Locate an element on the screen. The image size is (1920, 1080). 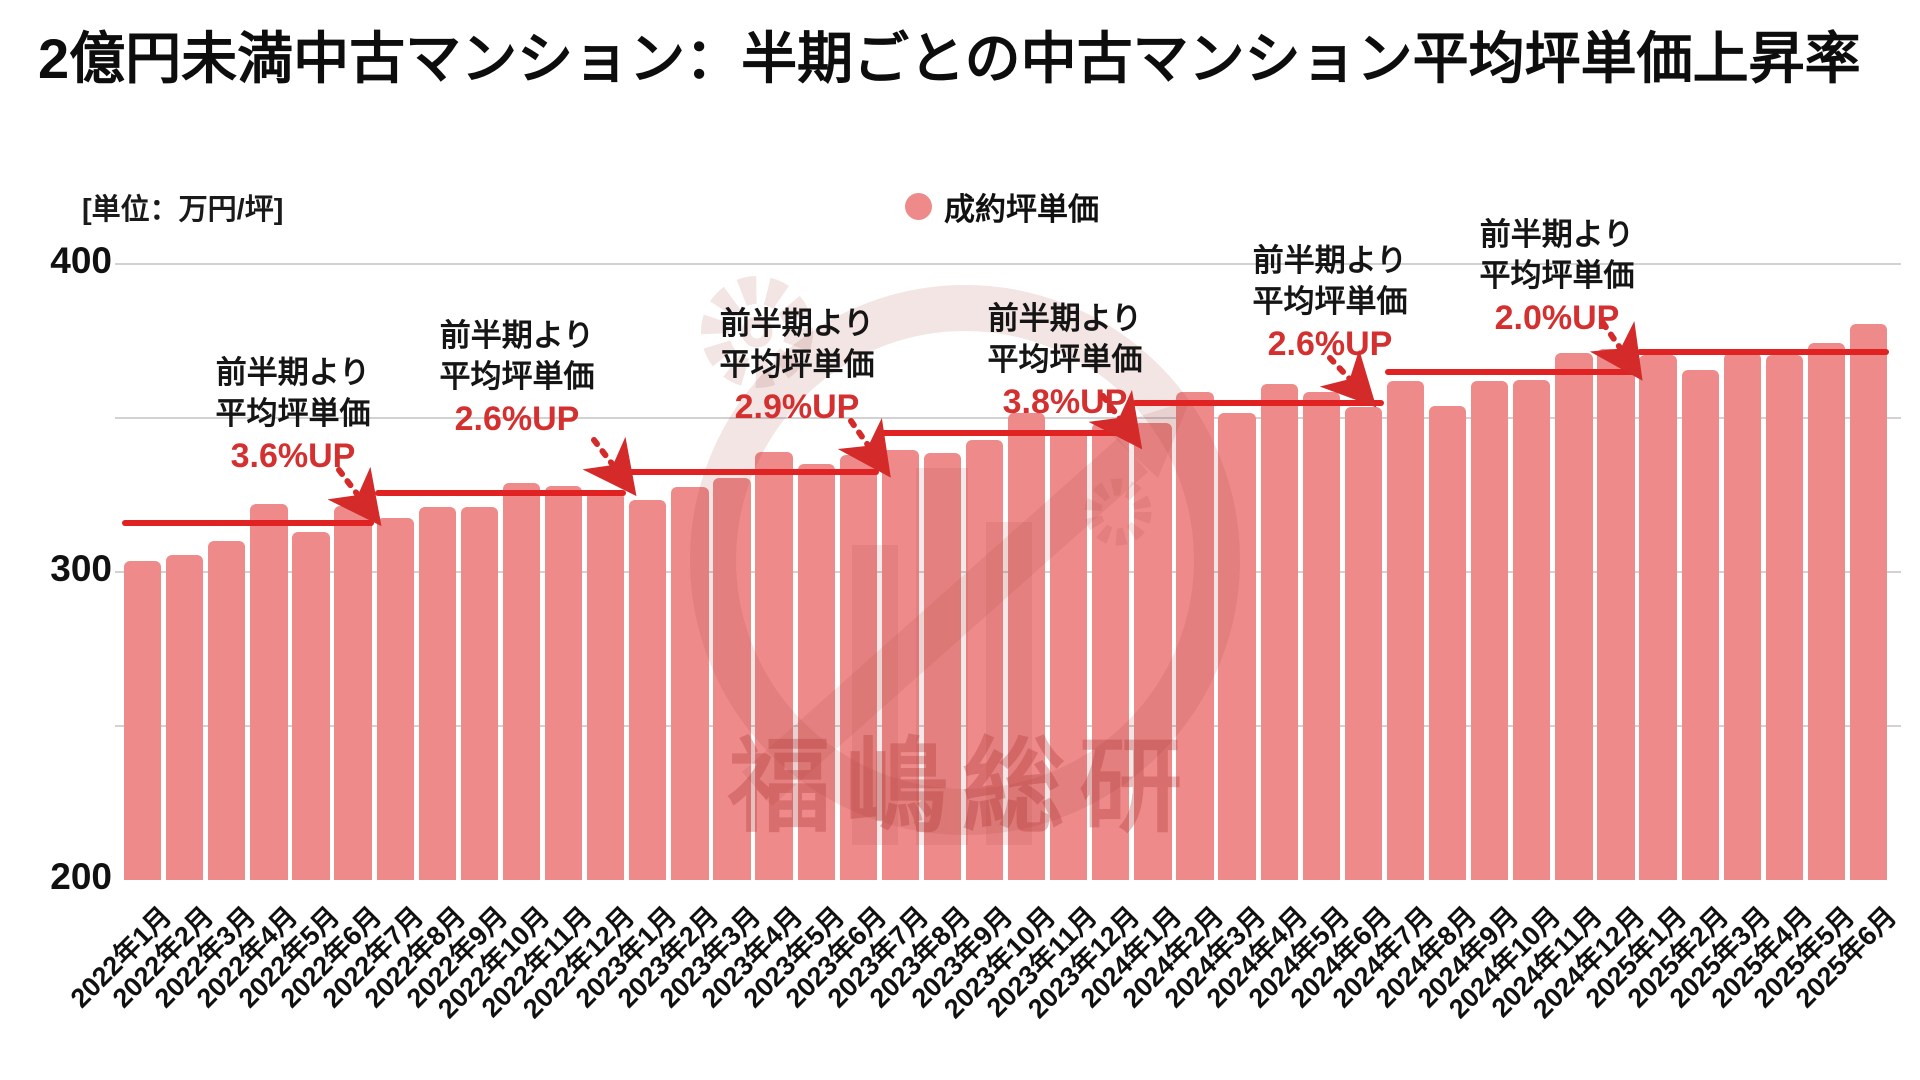
annotation: 前半期より 平均坪単価 2.9%UP is located at coordinates (797, 366).